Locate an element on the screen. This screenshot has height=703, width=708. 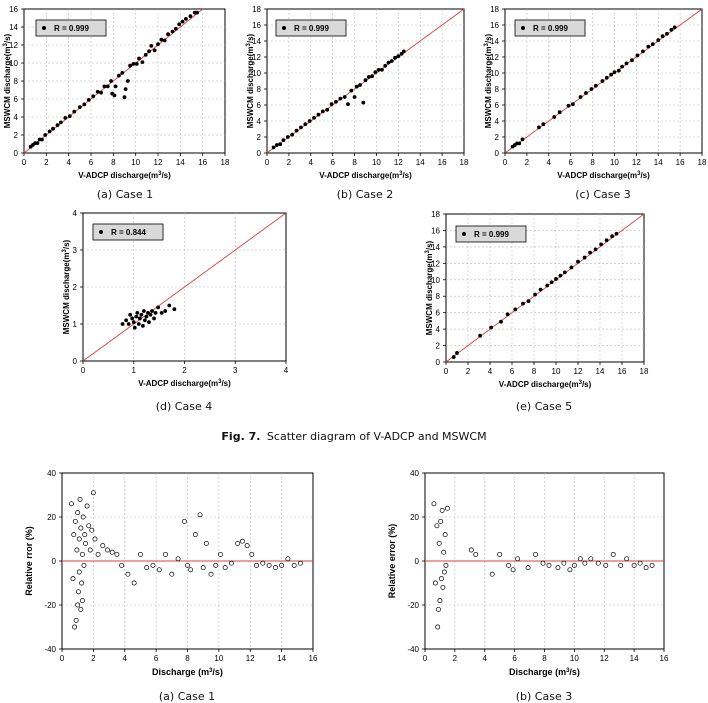
legend-label: R = 0.999 is located at coordinates (491, 234).